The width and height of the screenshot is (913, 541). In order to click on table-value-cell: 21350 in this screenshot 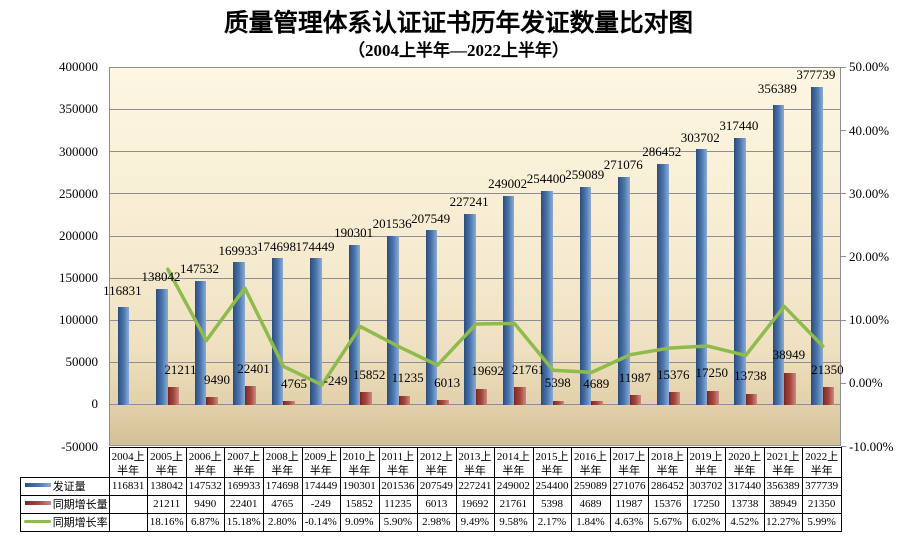, I will do `click(821, 504)`.